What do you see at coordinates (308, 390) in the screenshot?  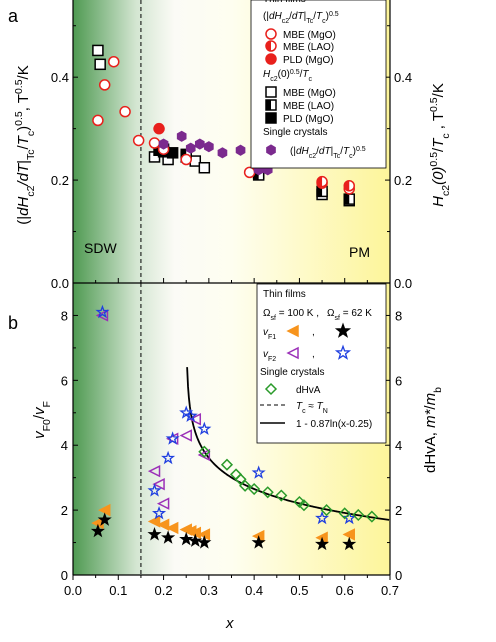 I see `panel-b-legend-dhva-label: dHvA` at bounding box center [308, 390].